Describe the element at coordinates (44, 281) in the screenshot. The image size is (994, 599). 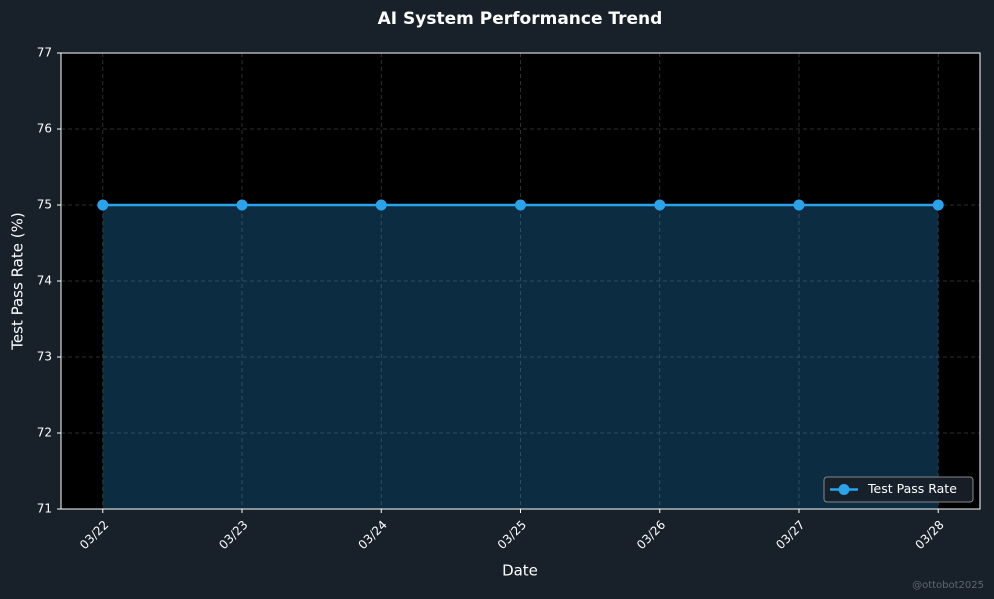
I see `y-tick-label: 74` at that location.